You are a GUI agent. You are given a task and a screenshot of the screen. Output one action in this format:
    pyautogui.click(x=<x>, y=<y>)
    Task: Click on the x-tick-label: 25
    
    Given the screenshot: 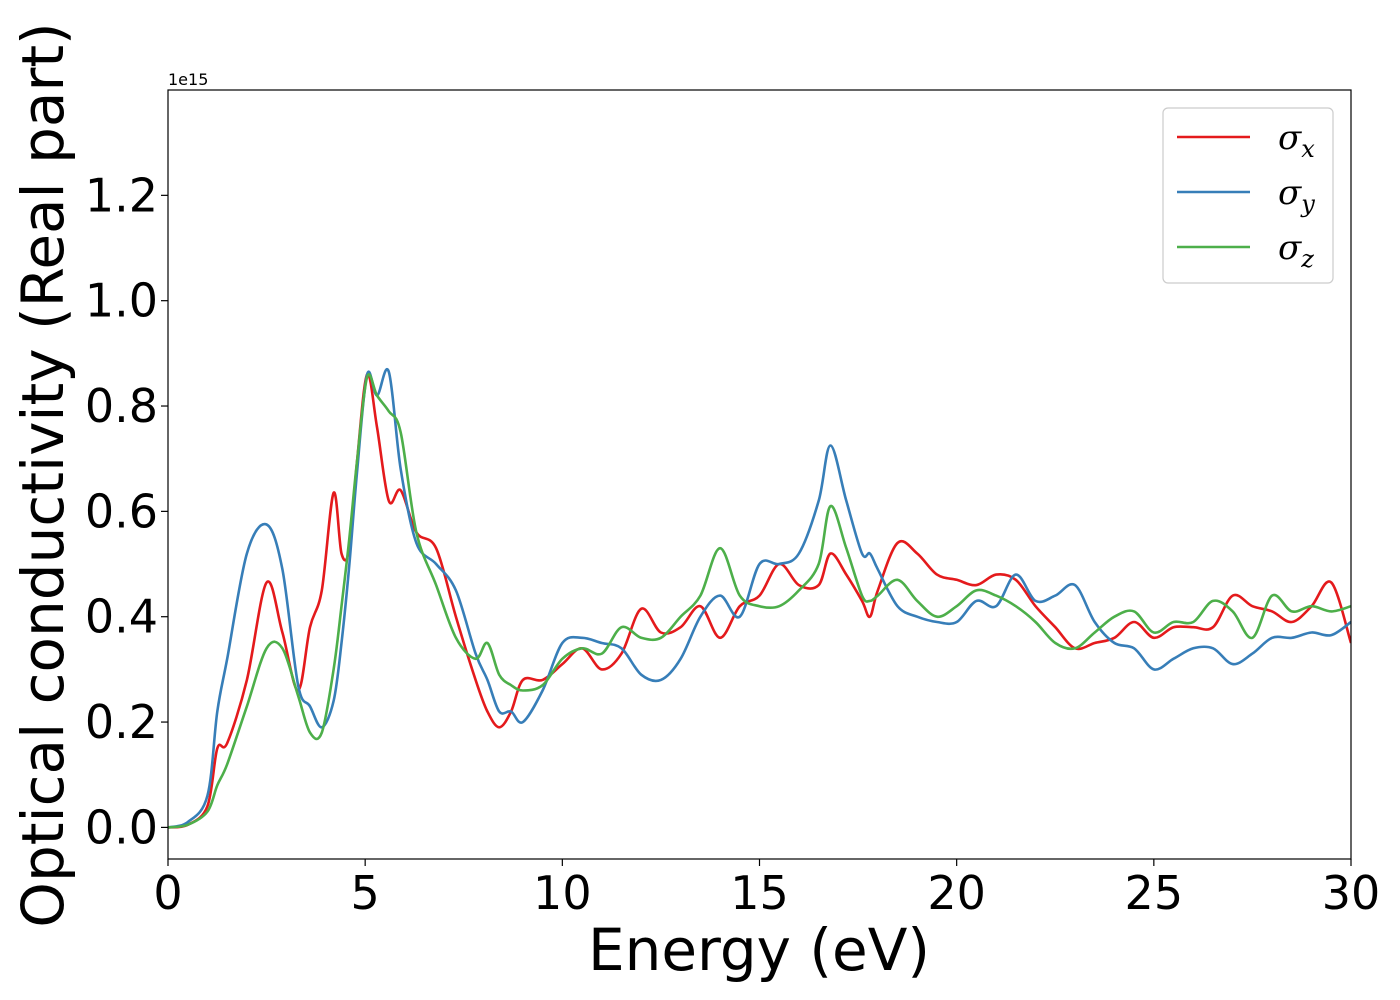 What is the action you would take?
    pyautogui.click(x=1154, y=893)
    